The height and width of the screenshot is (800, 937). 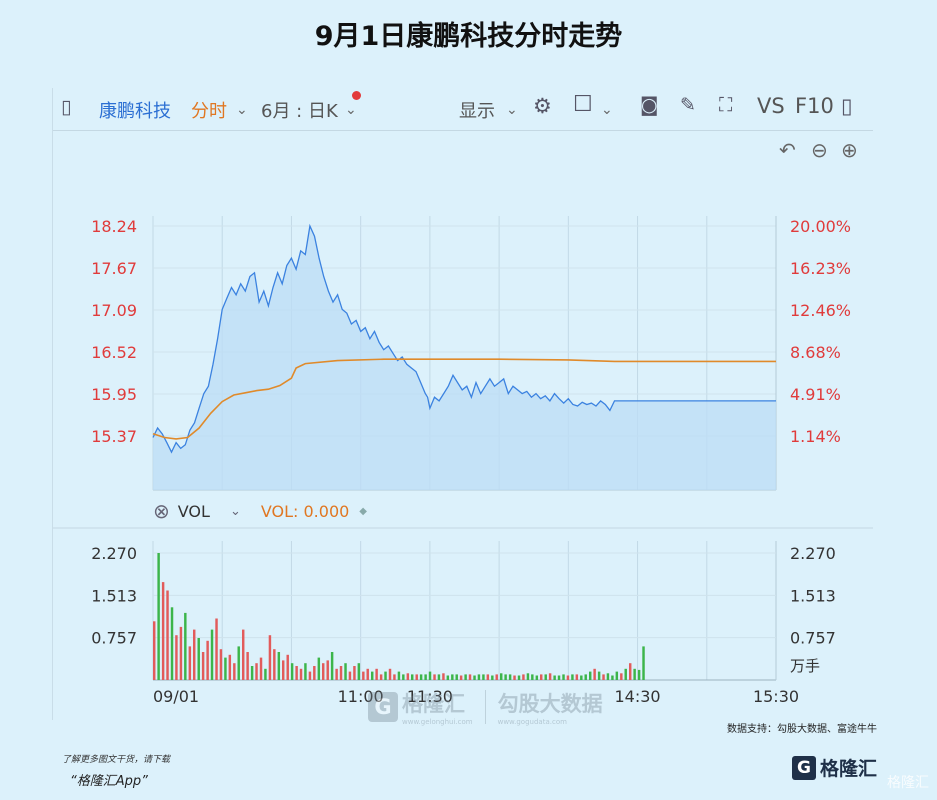 I want to click on square-icon: ☐, so click(x=583, y=104).